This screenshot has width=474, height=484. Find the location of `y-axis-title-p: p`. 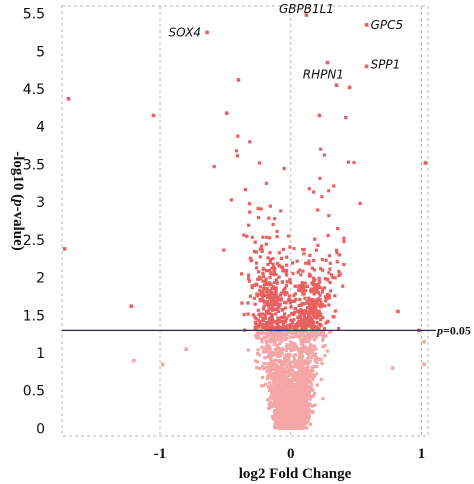

y-axis-title-p: p is located at coordinates (18, 202).